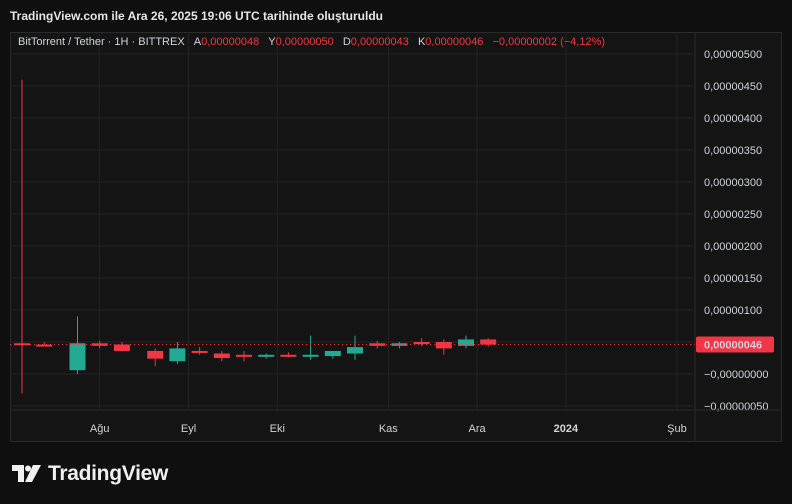  I want to click on x-tick-label: Kas, so click(388, 429).